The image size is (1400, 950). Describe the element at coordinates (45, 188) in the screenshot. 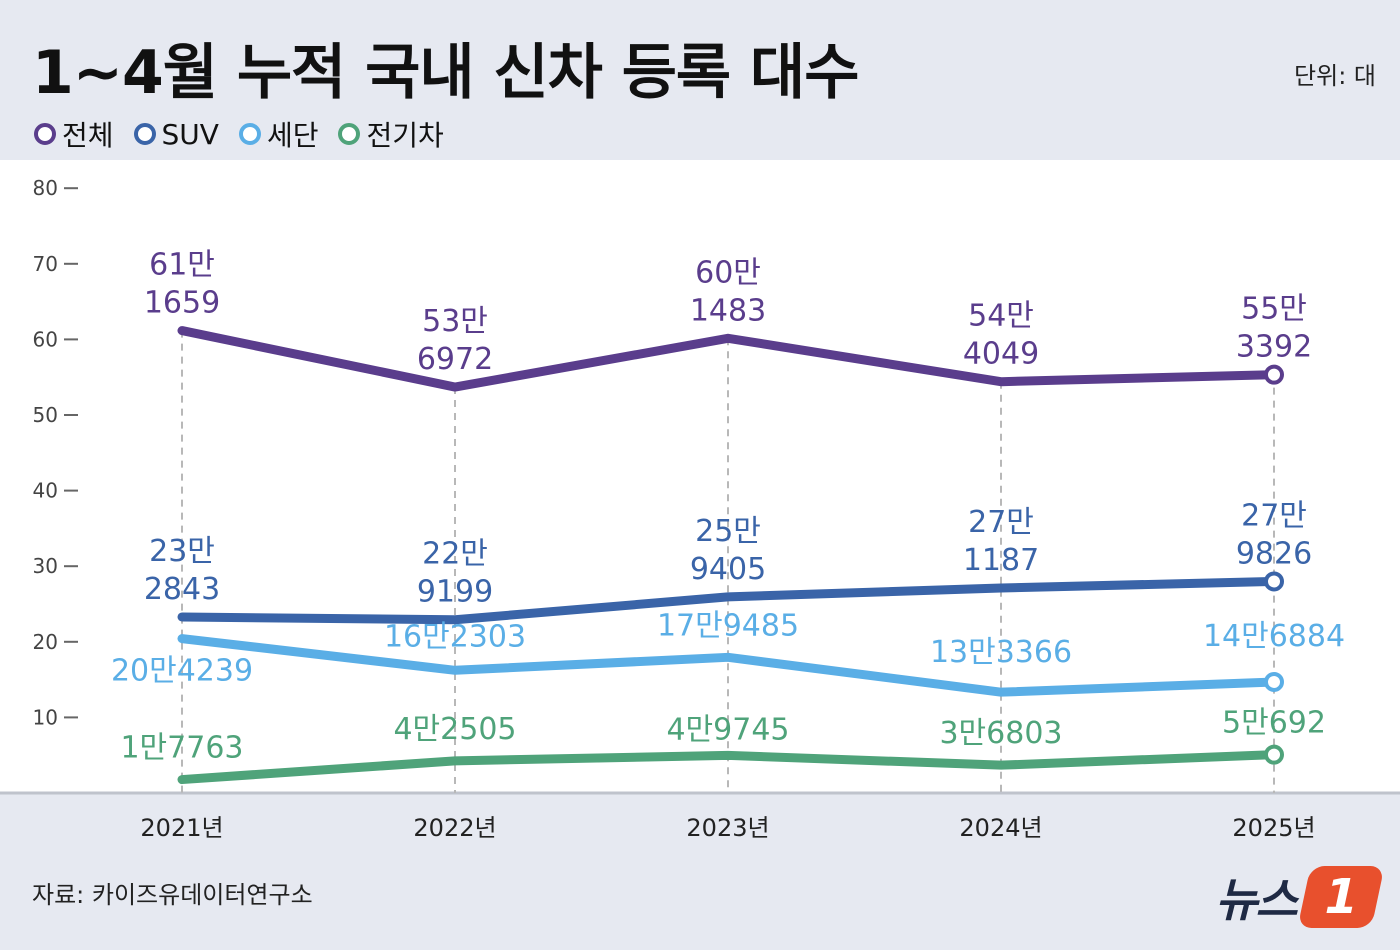

I see `y-tick-label: 80` at that location.